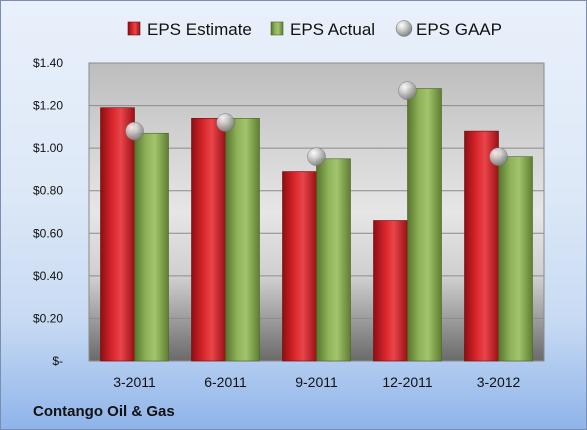  Describe the element at coordinates (332, 29) in the screenshot. I see `legend-actual-label: EPS Actual` at that location.